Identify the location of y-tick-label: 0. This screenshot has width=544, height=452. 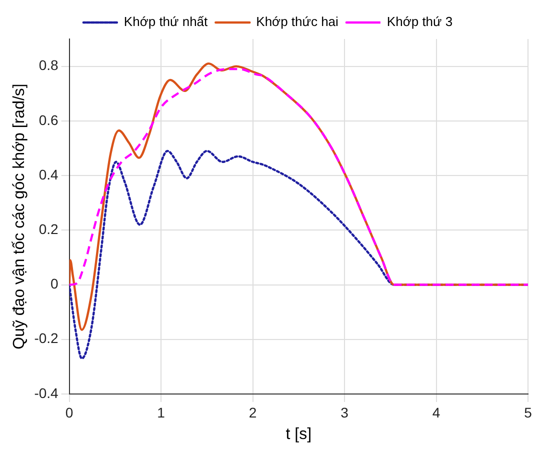
(54, 284).